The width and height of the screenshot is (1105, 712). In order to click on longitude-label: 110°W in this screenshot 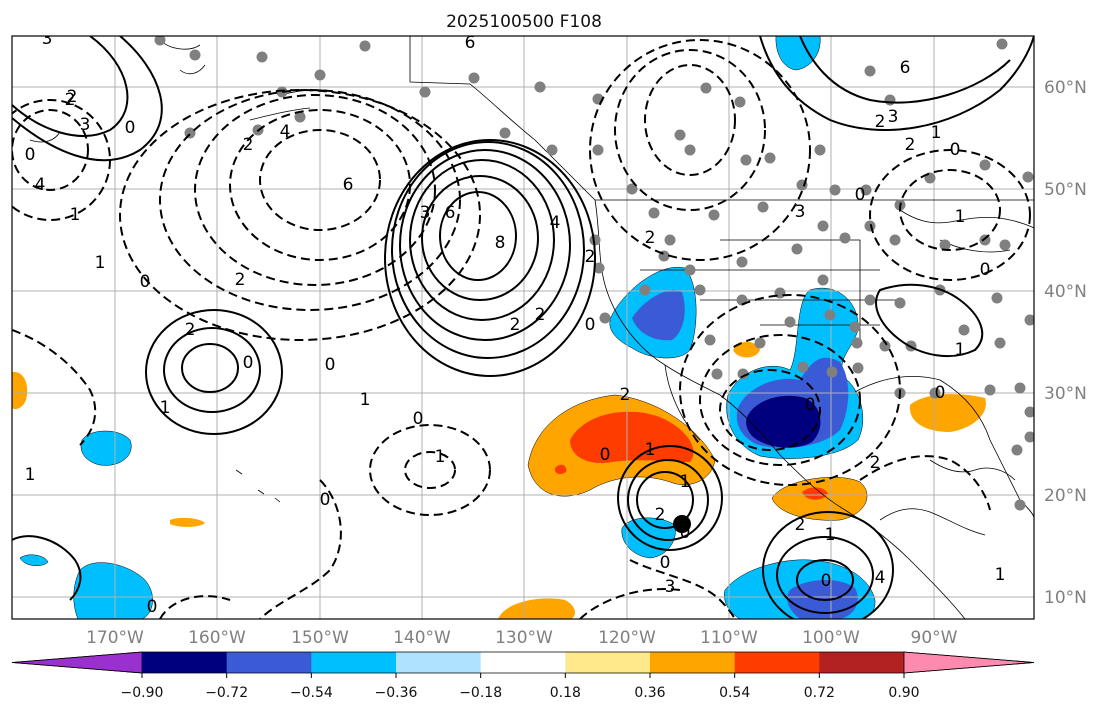, I will do `click(729, 638)`.